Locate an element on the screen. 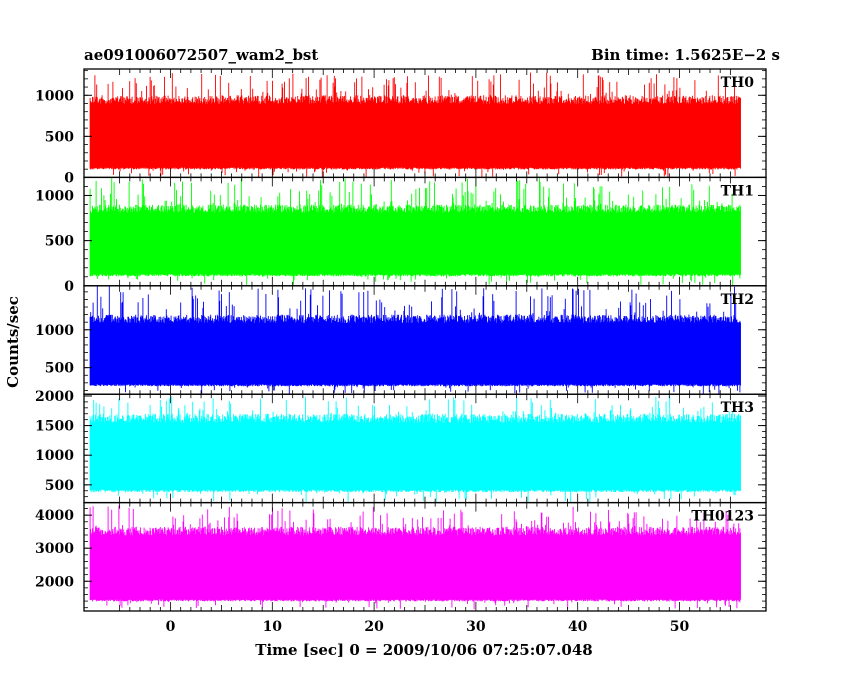 This screenshot has width=850, height=680. panel-th0123: 2000 3000 4000 TH0123 is located at coordinates (401, 556).